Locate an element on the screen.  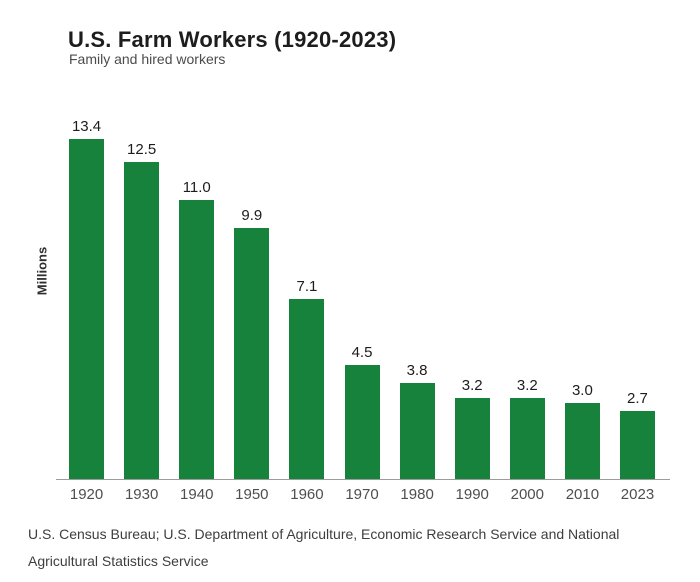
bar-group: 2.7 is located at coordinates (637, 296).